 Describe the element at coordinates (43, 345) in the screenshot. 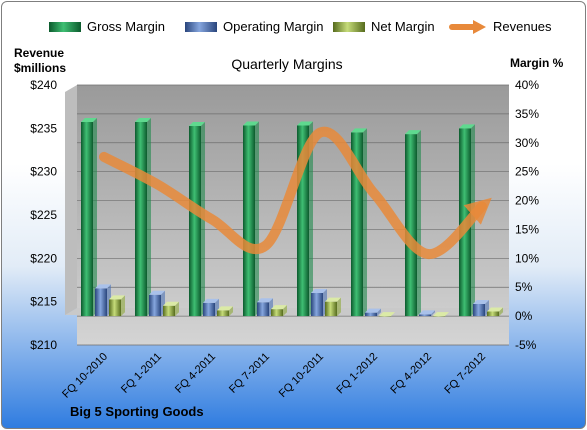

I see `left-tick-label: $210` at that location.